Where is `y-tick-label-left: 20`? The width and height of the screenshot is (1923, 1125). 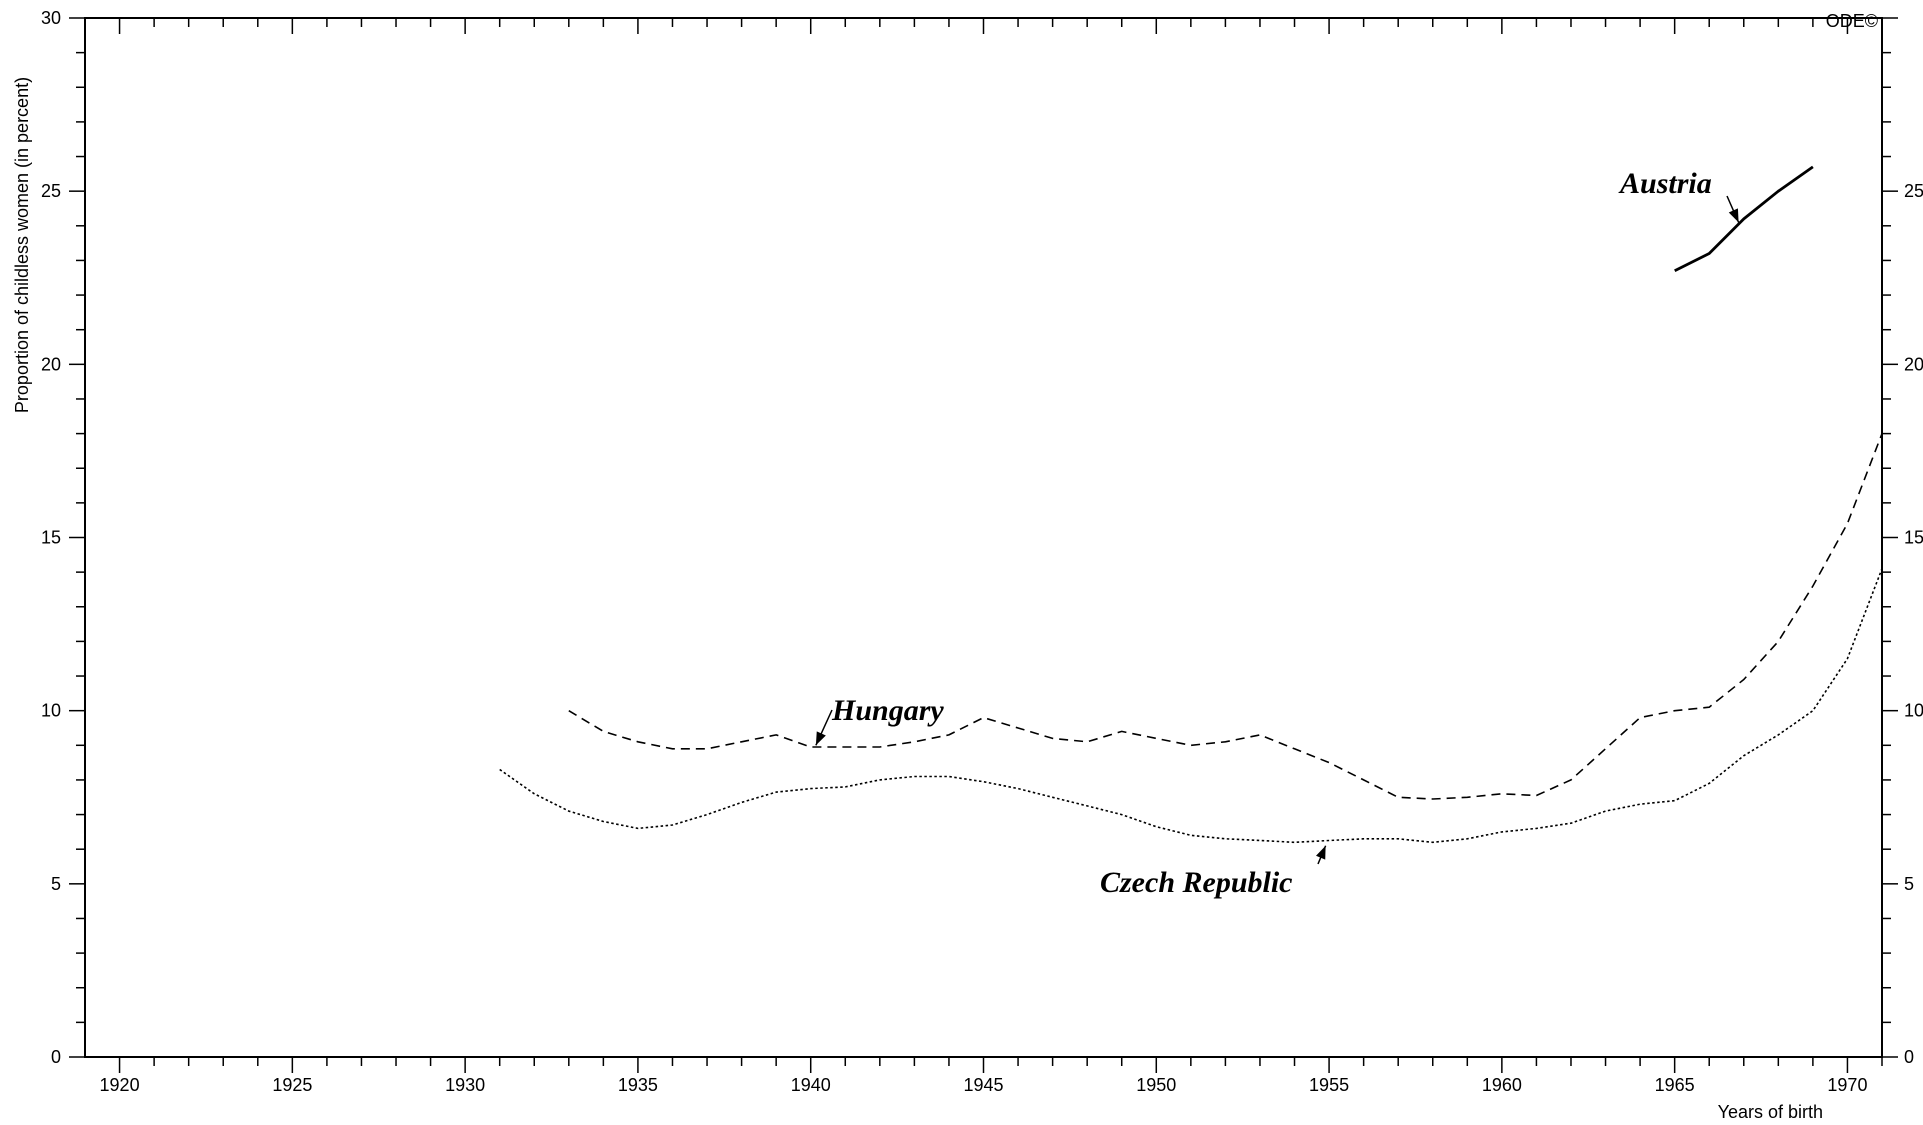
y-tick-label-left: 20 is located at coordinates (51, 364).